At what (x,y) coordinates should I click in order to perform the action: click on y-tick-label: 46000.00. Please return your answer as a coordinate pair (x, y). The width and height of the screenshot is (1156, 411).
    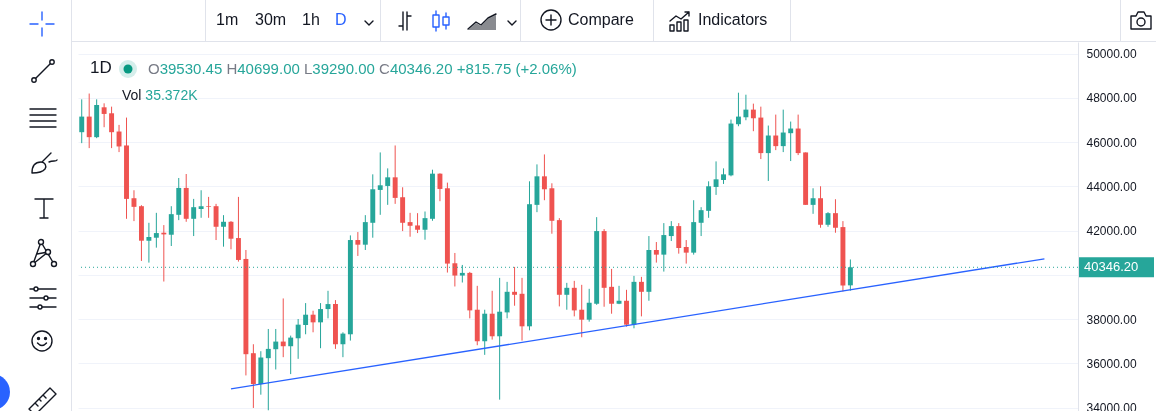
    Looking at the image, I should click on (1111, 142).